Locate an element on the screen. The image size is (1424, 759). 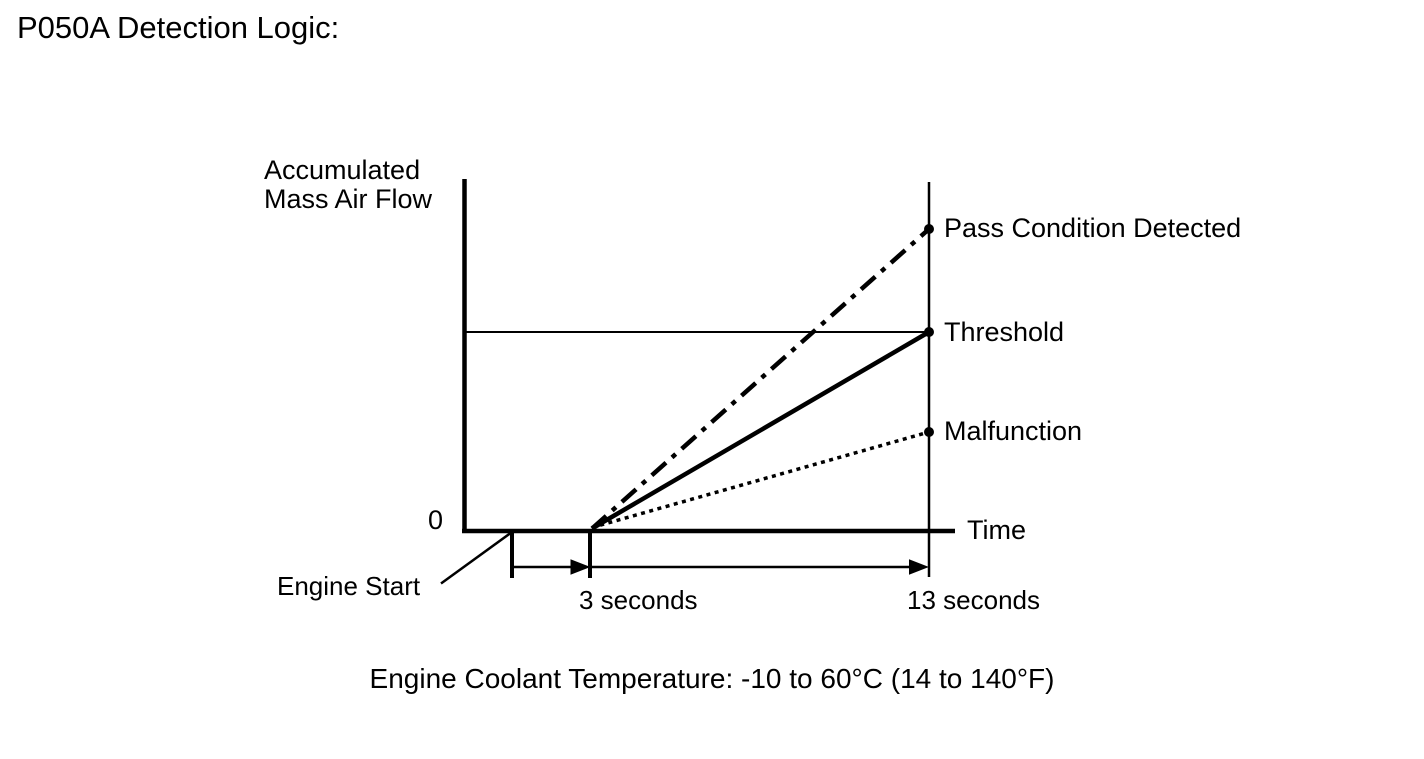
pass-endpoint-dot is located at coordinates (929, 229).